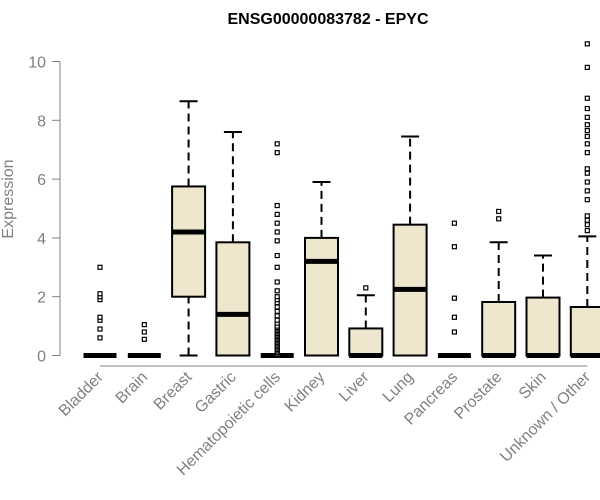  I want to click on x-tick-label: Prostate, so click(478, 396).